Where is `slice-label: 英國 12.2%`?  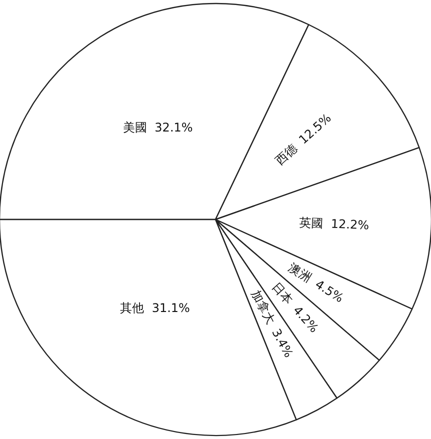
slice-label: 英國 12.2% is located at coordinates (334, 223).